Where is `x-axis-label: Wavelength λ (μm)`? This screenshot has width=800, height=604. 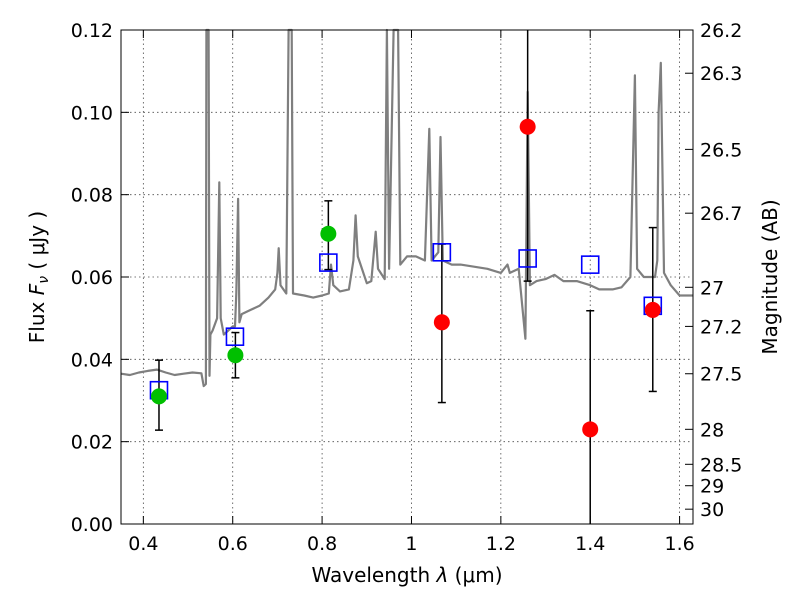 x-axis-label: Wavelength λ (μm) is located at coordinates (406, 575).